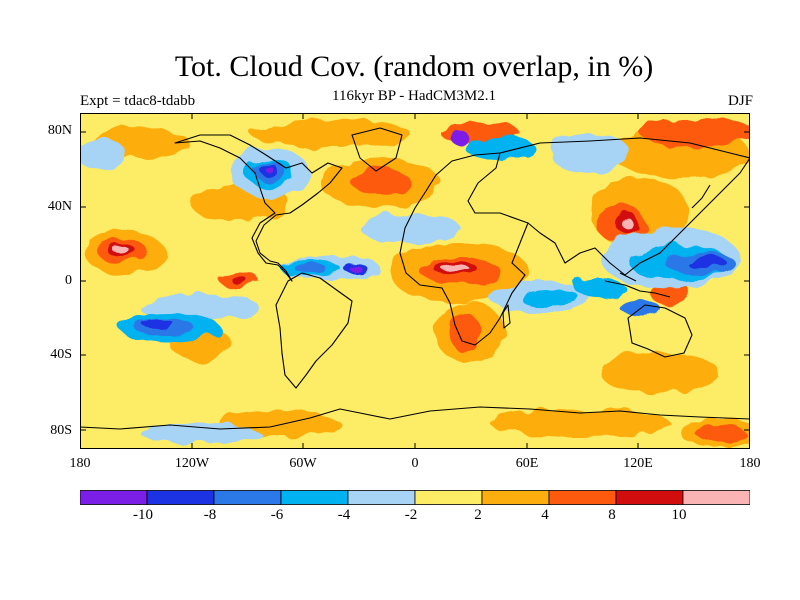  What do you see at coordinates (415, 463) in the screenshot?
I see `lon-tick-0: 0` at bounding box center [415, 463].